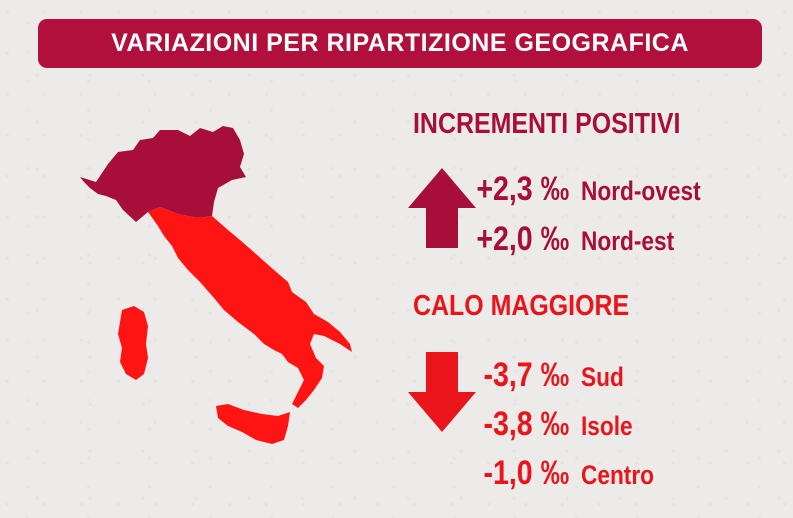 The width and height of the screenshot is (793, 518). What do you see at coordinates (547, 124) in the screenshot?
I see `positive-heading: INCREMENTI POSITIVI` at bounding box center [547, 124].